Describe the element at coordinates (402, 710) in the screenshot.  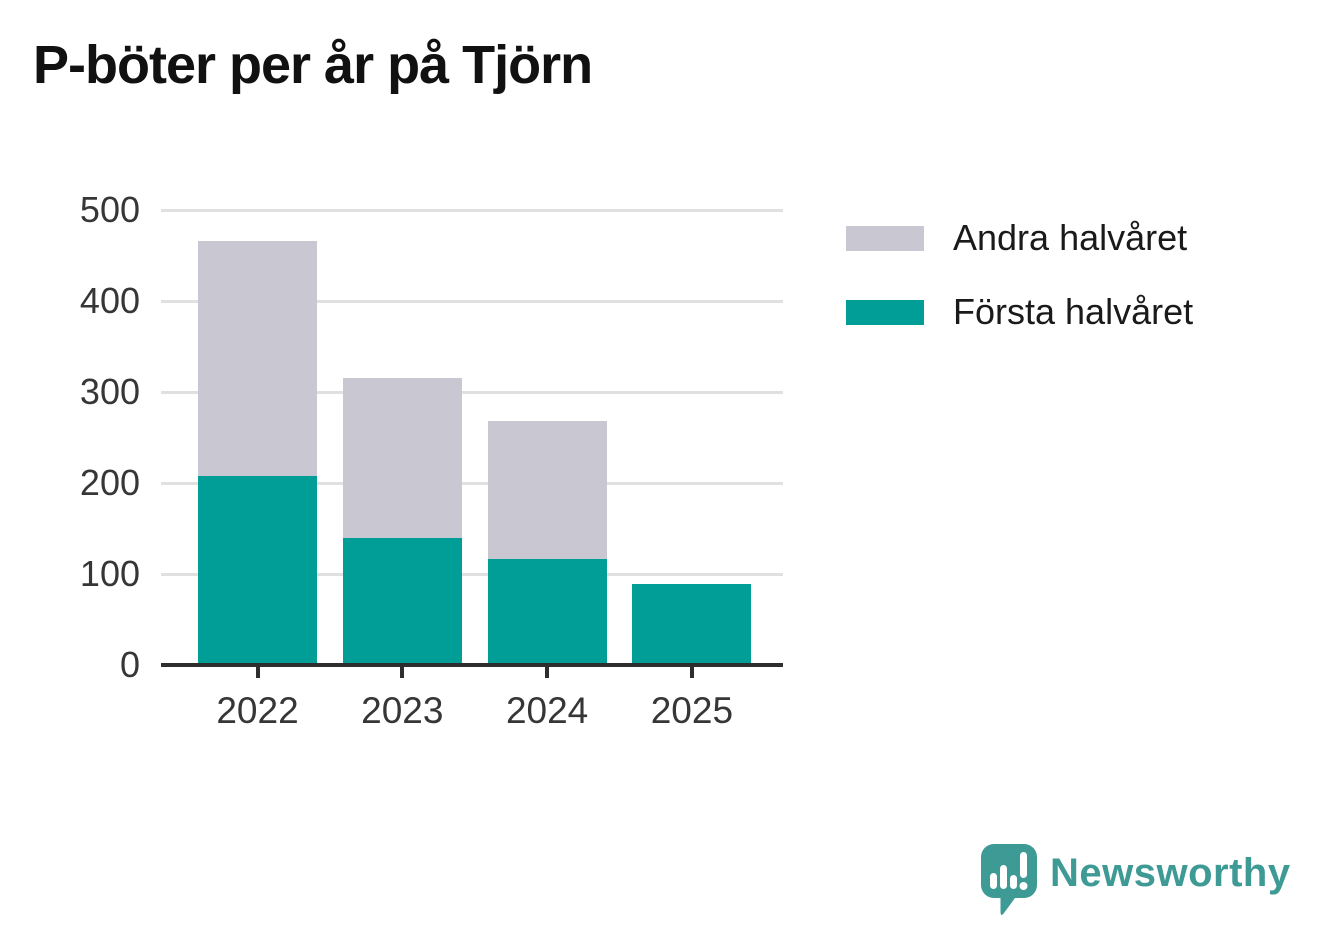
I see `x-axis-tick-label: 2023` at that location.